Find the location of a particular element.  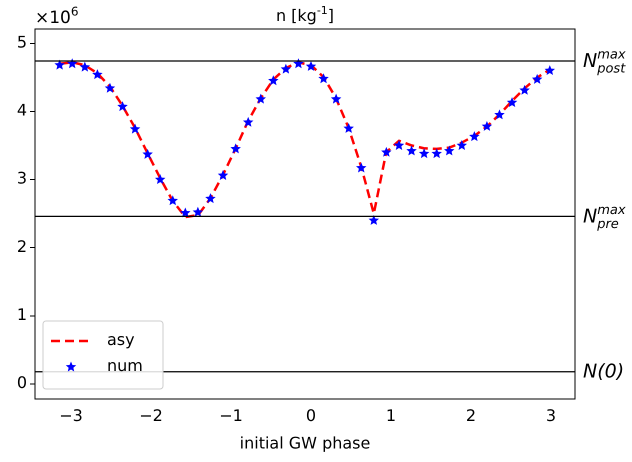

ref-line-label: N(0) is located at coordinates (603, 371).